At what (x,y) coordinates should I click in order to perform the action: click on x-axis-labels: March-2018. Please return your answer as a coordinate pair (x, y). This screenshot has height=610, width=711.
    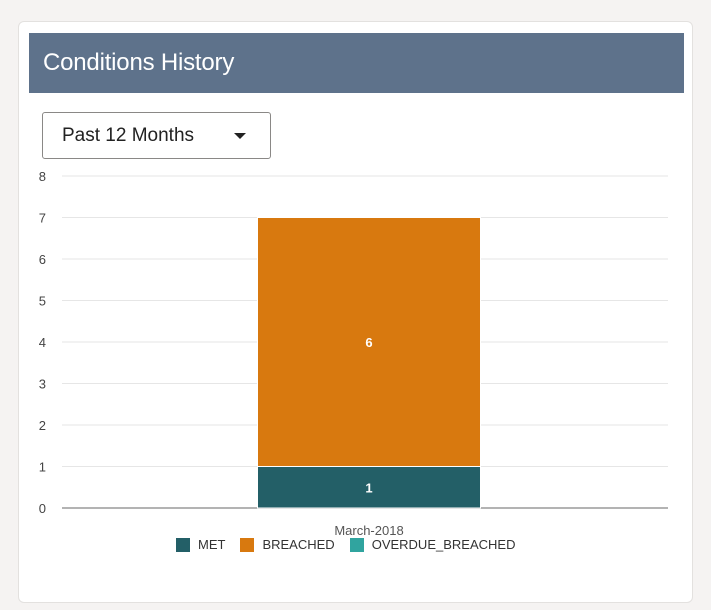
    Looking at the image, I should click on (368, 530).